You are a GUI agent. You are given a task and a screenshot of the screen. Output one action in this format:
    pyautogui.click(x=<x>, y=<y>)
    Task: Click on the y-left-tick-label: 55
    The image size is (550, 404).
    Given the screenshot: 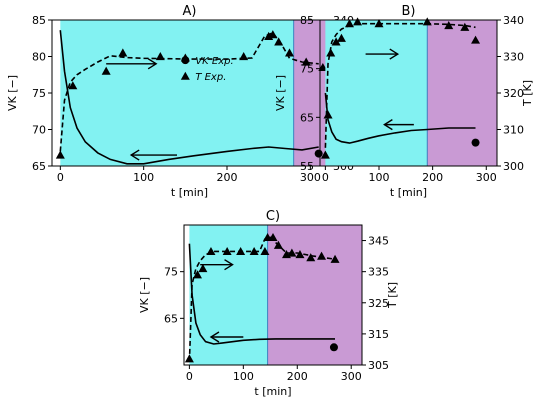 What is the action you would take?
    pyautogui.click(x=307, y=166)
    